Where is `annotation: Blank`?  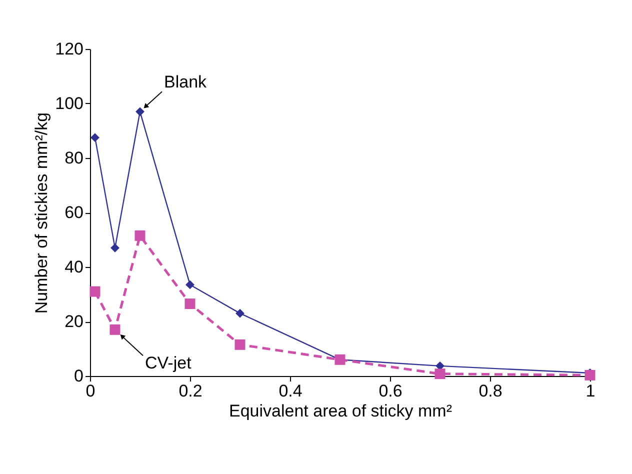 annotation: Blank is located at coordinates (186, 82).